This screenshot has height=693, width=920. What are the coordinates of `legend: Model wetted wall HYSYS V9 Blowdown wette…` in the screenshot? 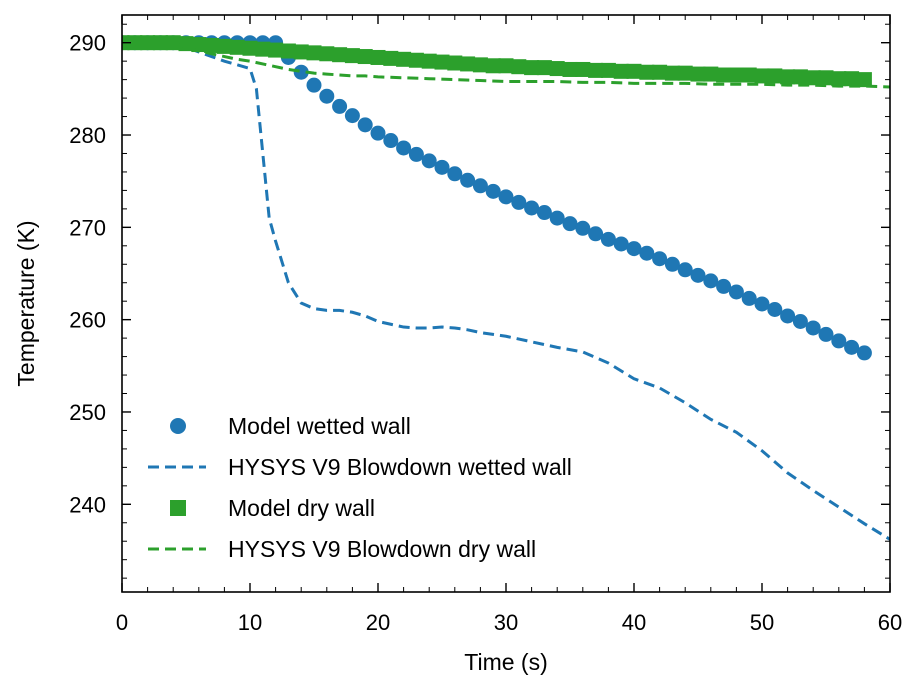 It's located at (360, 487).